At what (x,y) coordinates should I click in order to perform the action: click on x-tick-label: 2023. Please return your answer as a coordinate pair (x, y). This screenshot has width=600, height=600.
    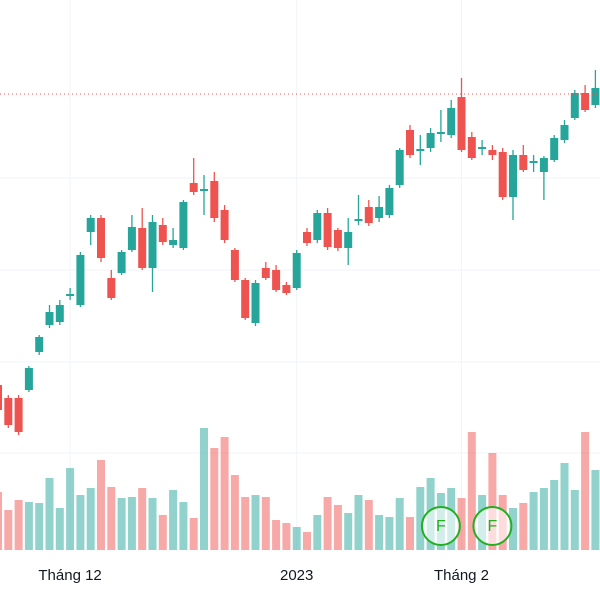
    Looking at the image, I should click on (296, 575).